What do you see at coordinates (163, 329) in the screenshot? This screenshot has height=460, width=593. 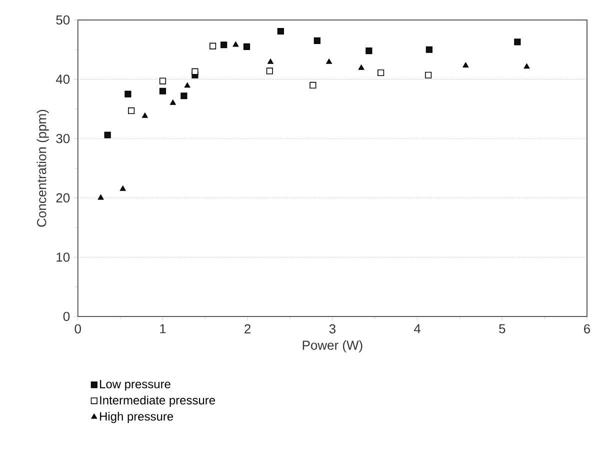 I see `x-tick-label: 1` at bounding box center [163, 329].